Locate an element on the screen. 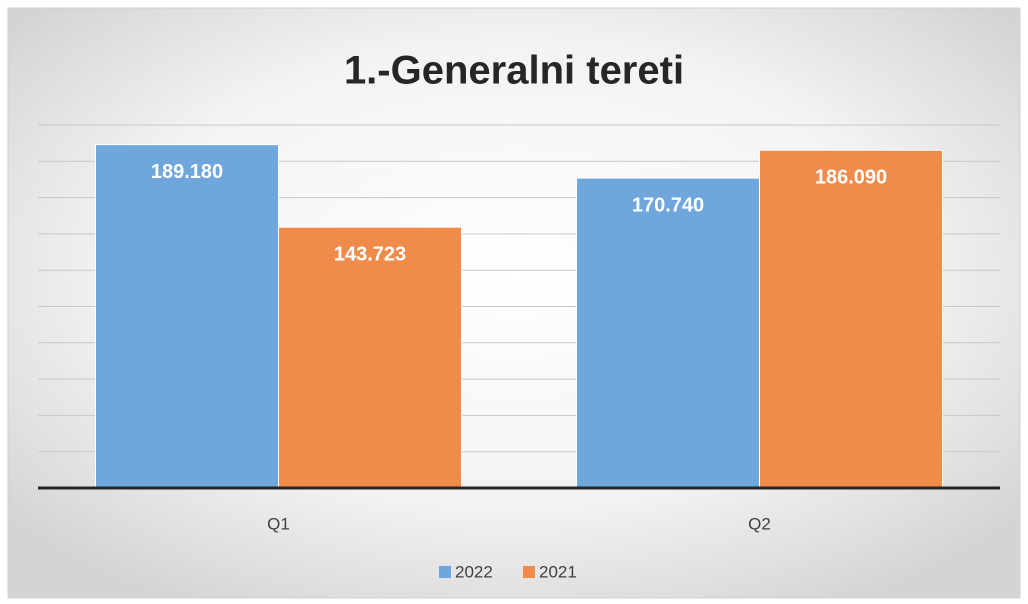  data-label: 143.723 is located at coordinates (370, 254).